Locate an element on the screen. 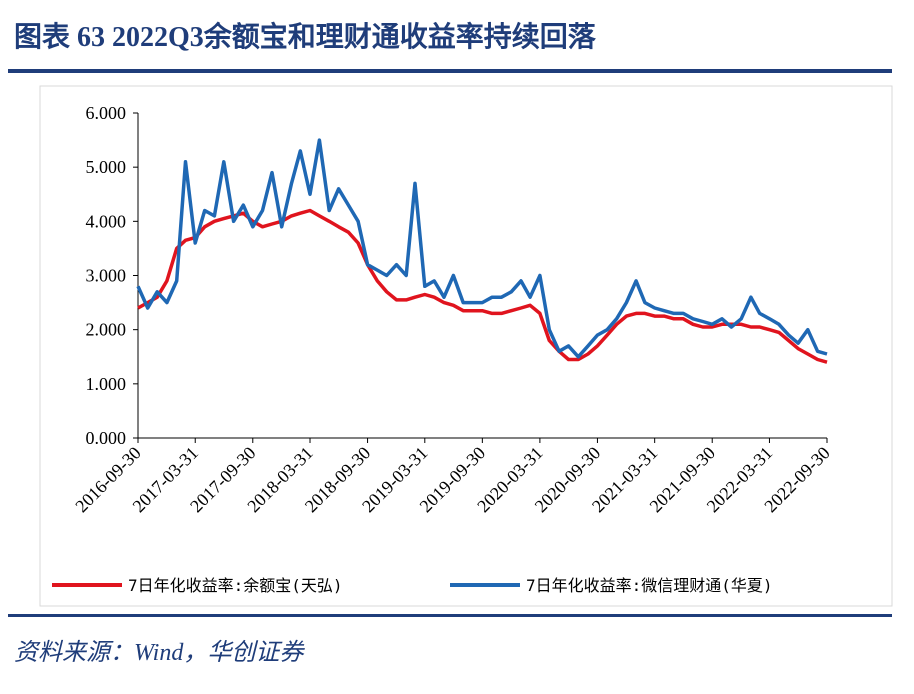 The height and width of the screenshot is (694, 914). source: 资料来源：Wind，华创证券 is located at coordinates (159, 652).